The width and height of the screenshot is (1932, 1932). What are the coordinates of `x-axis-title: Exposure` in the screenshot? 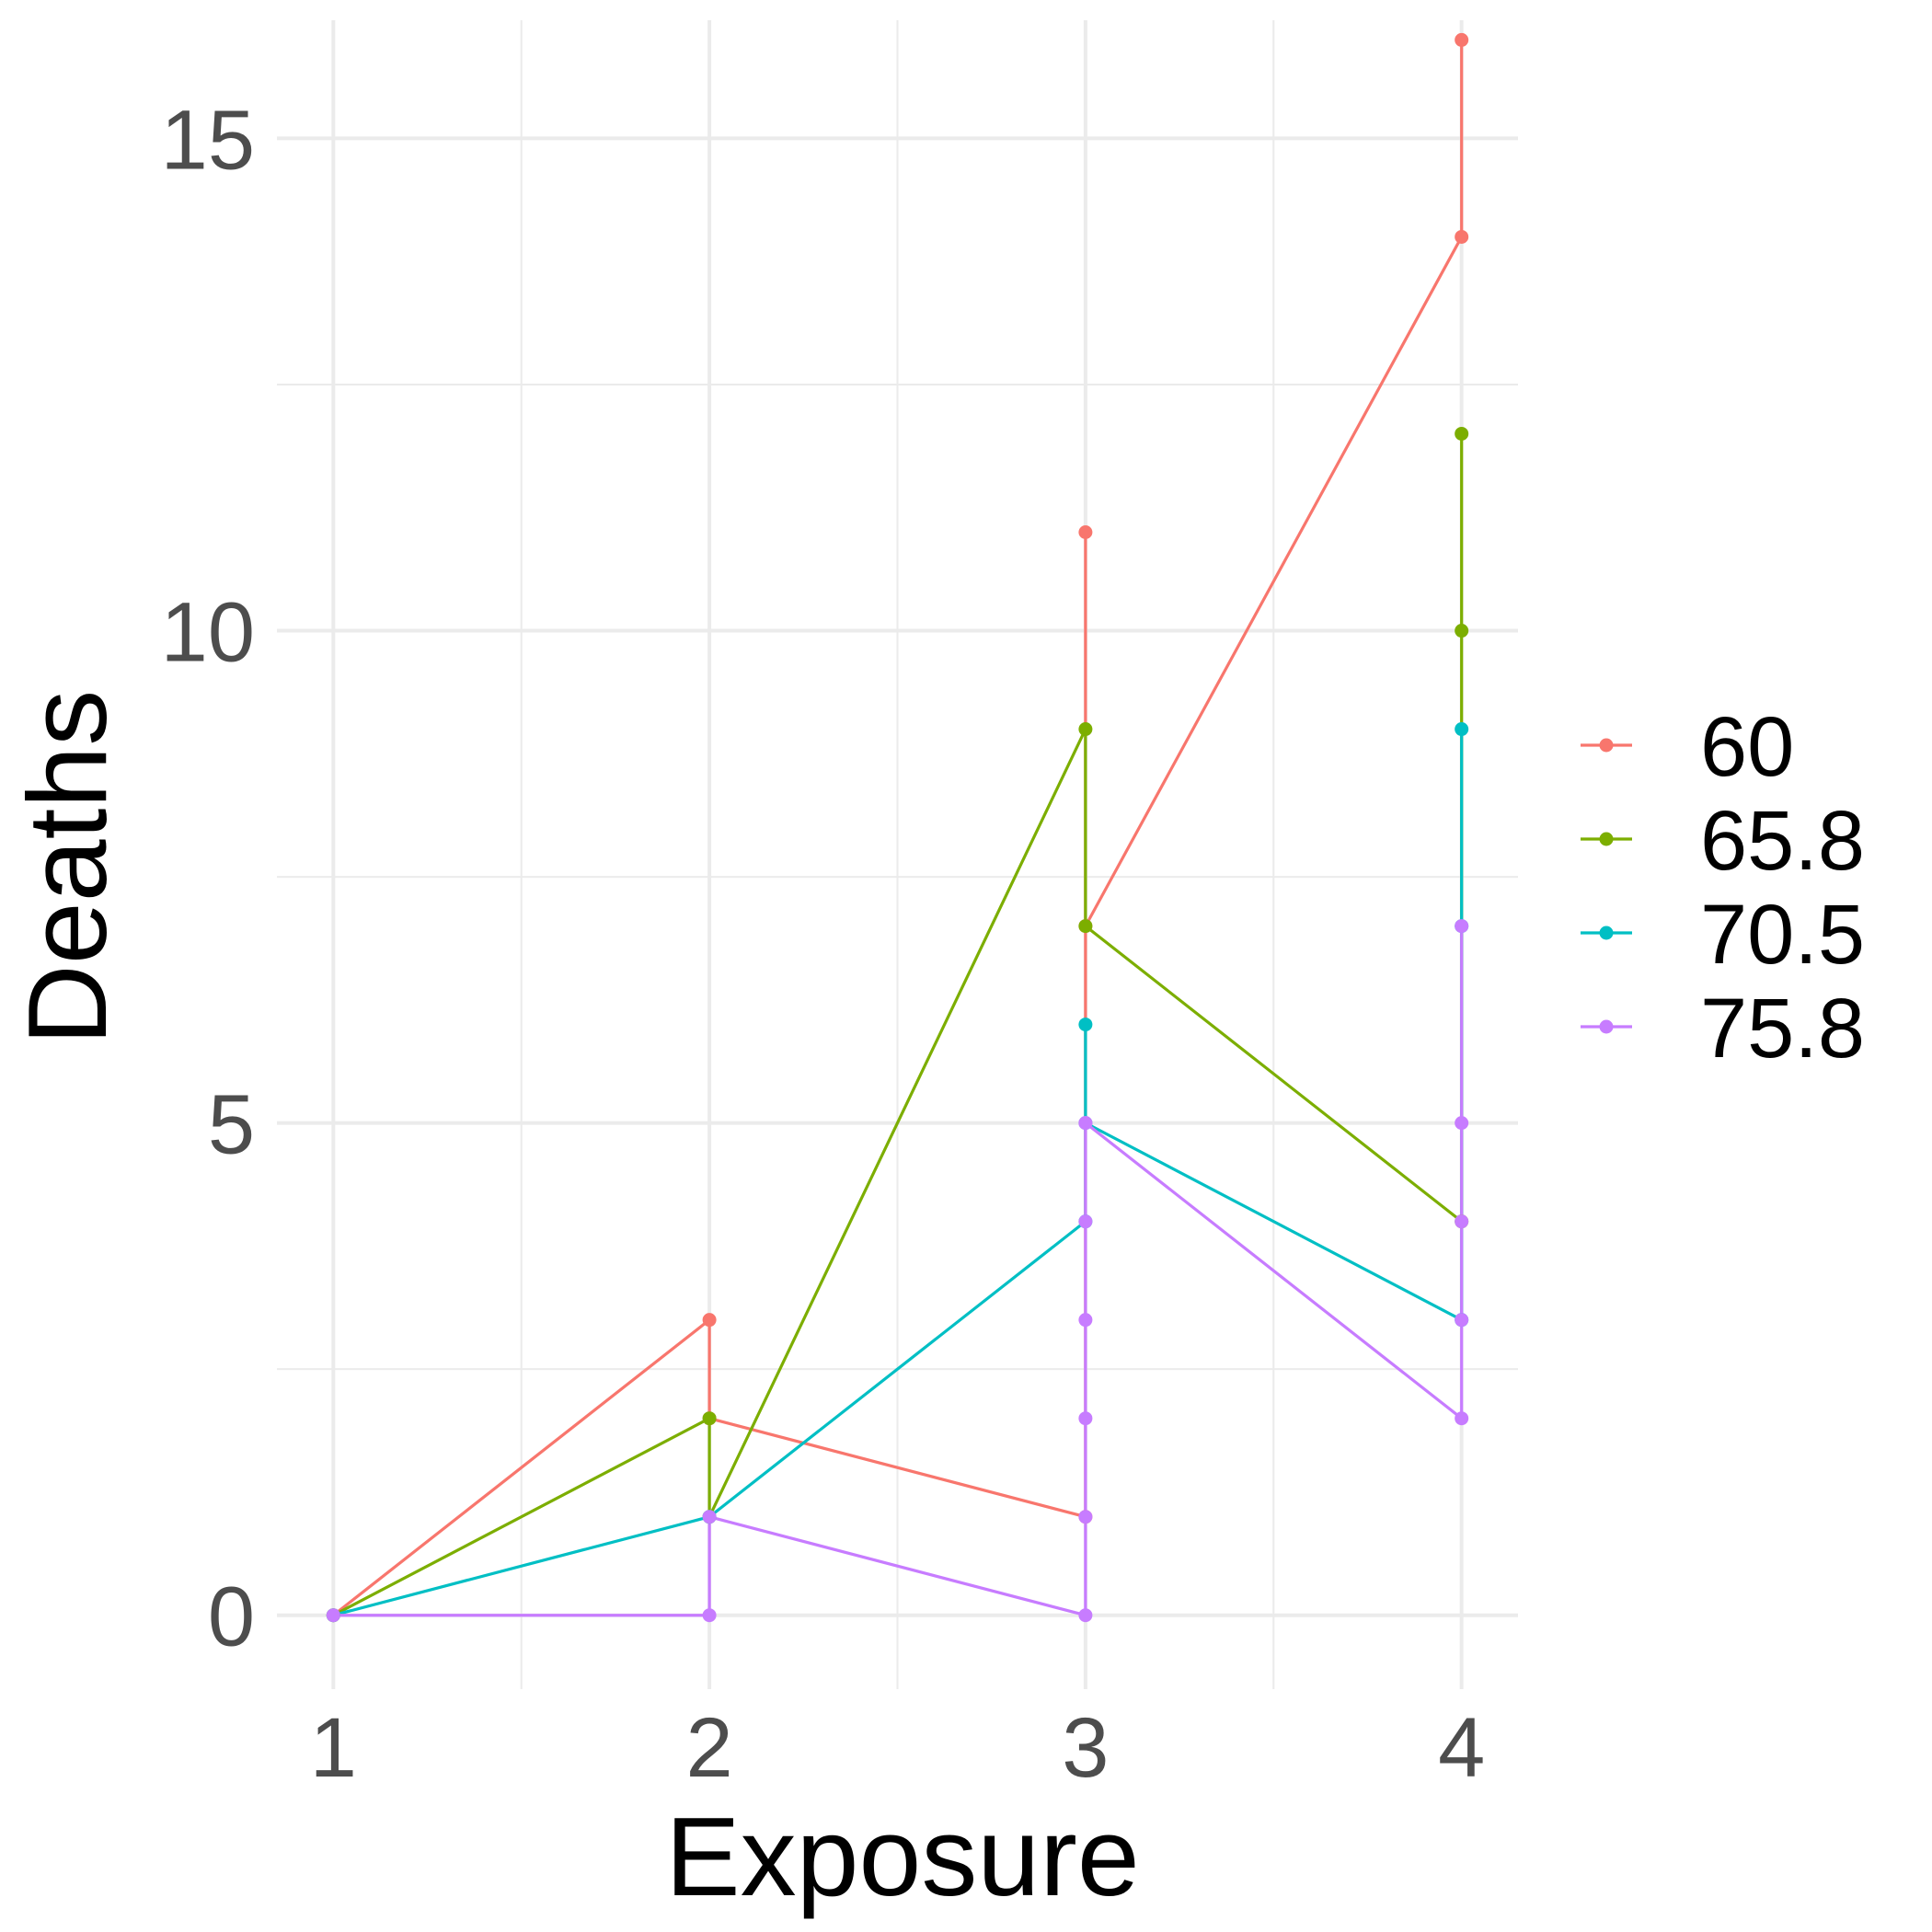 It's located at (902, 1856).